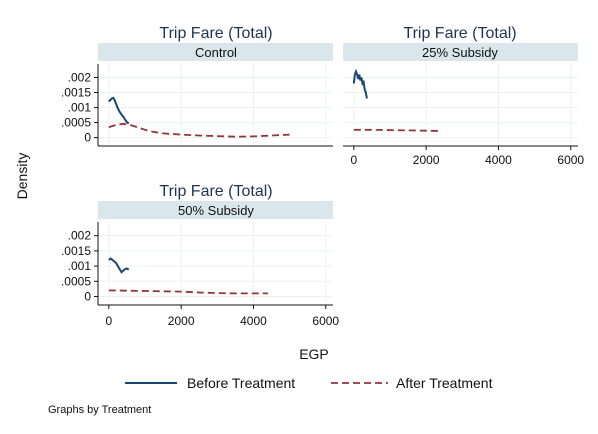 Image resolution: width=598 pixels, height=434 pixels. I want to click on x-axis-label: EGP, so click(314, 354).